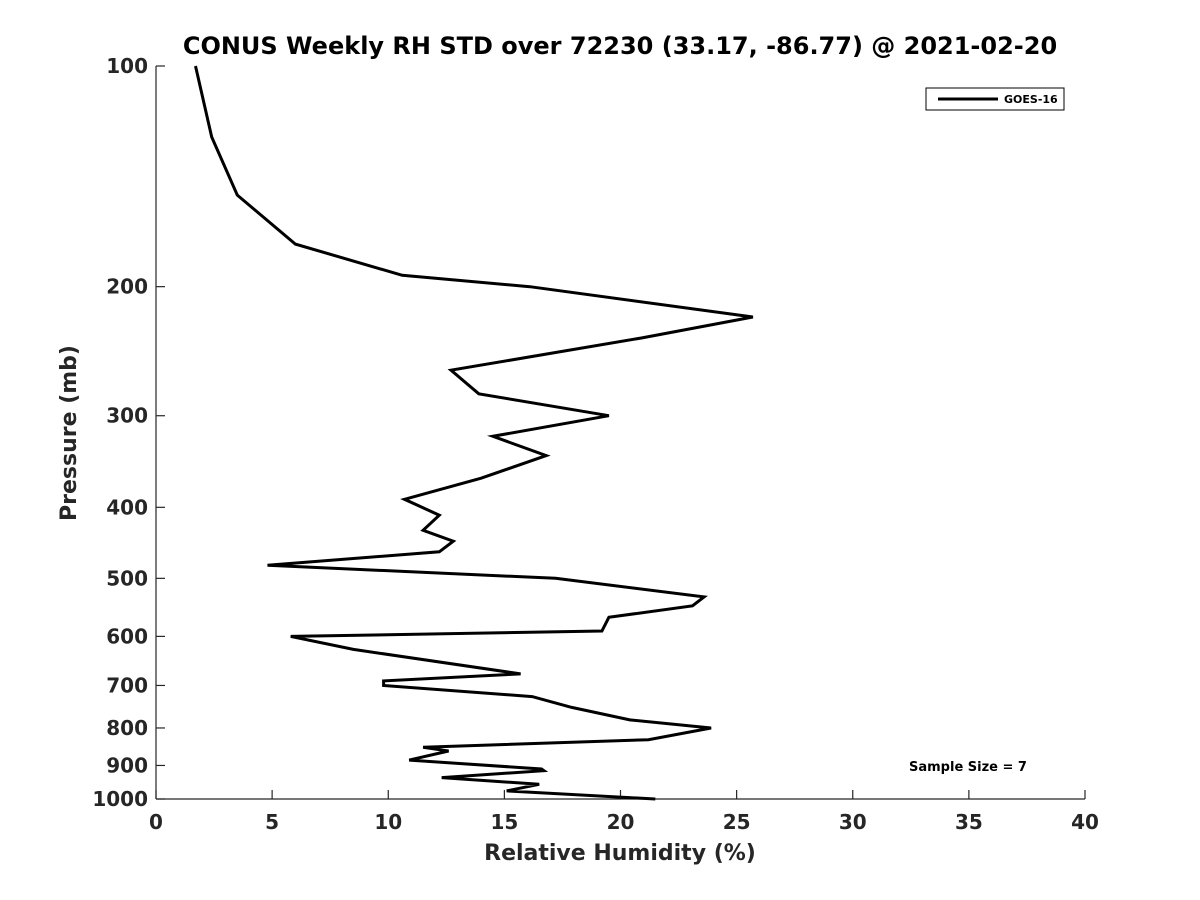  What do you see at coordinates (69, 433) in the screenshot?
I see `y-axis-label: Pressure (mb)` at bounding box center [69, 433].